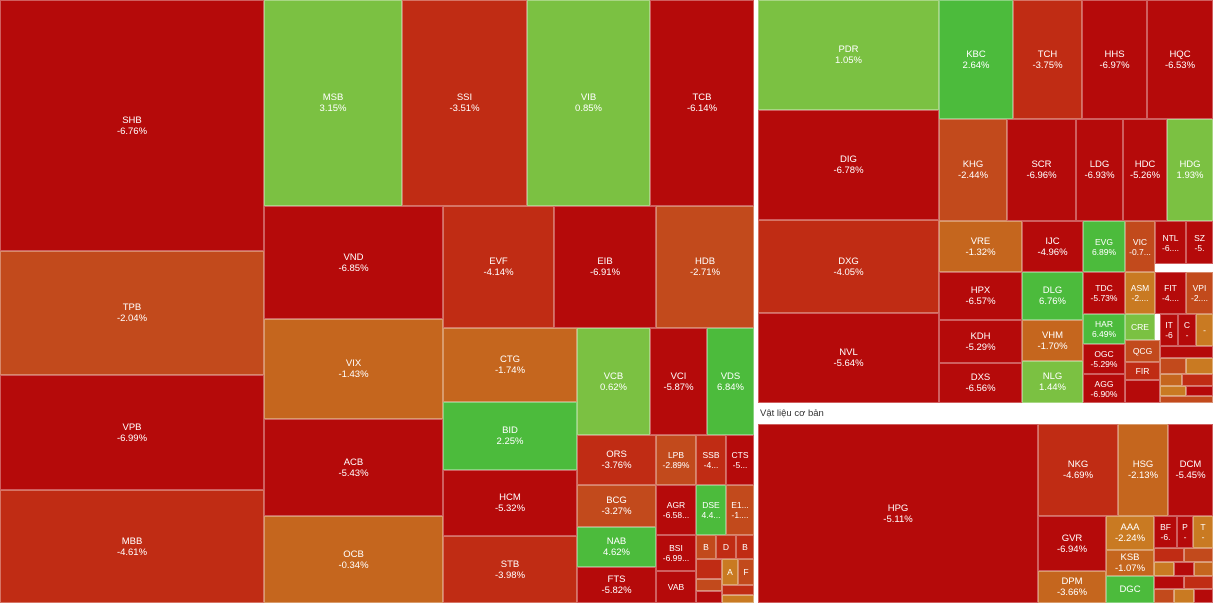 The image size is (1213, 603). I want to click on tile-lpb: LPB -2.89%, so click(676, 460).